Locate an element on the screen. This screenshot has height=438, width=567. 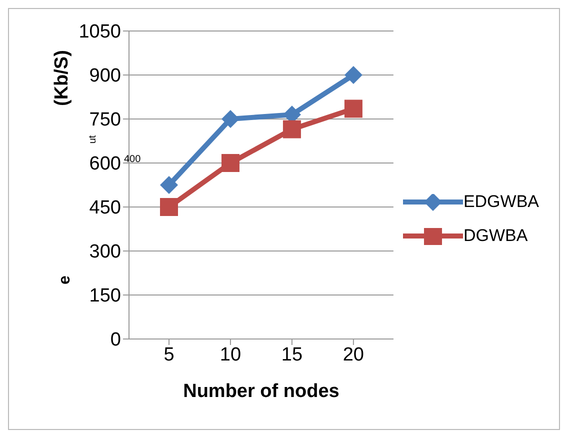
y-axis-title: (Kb/S) is located at coordinates (61, 78).